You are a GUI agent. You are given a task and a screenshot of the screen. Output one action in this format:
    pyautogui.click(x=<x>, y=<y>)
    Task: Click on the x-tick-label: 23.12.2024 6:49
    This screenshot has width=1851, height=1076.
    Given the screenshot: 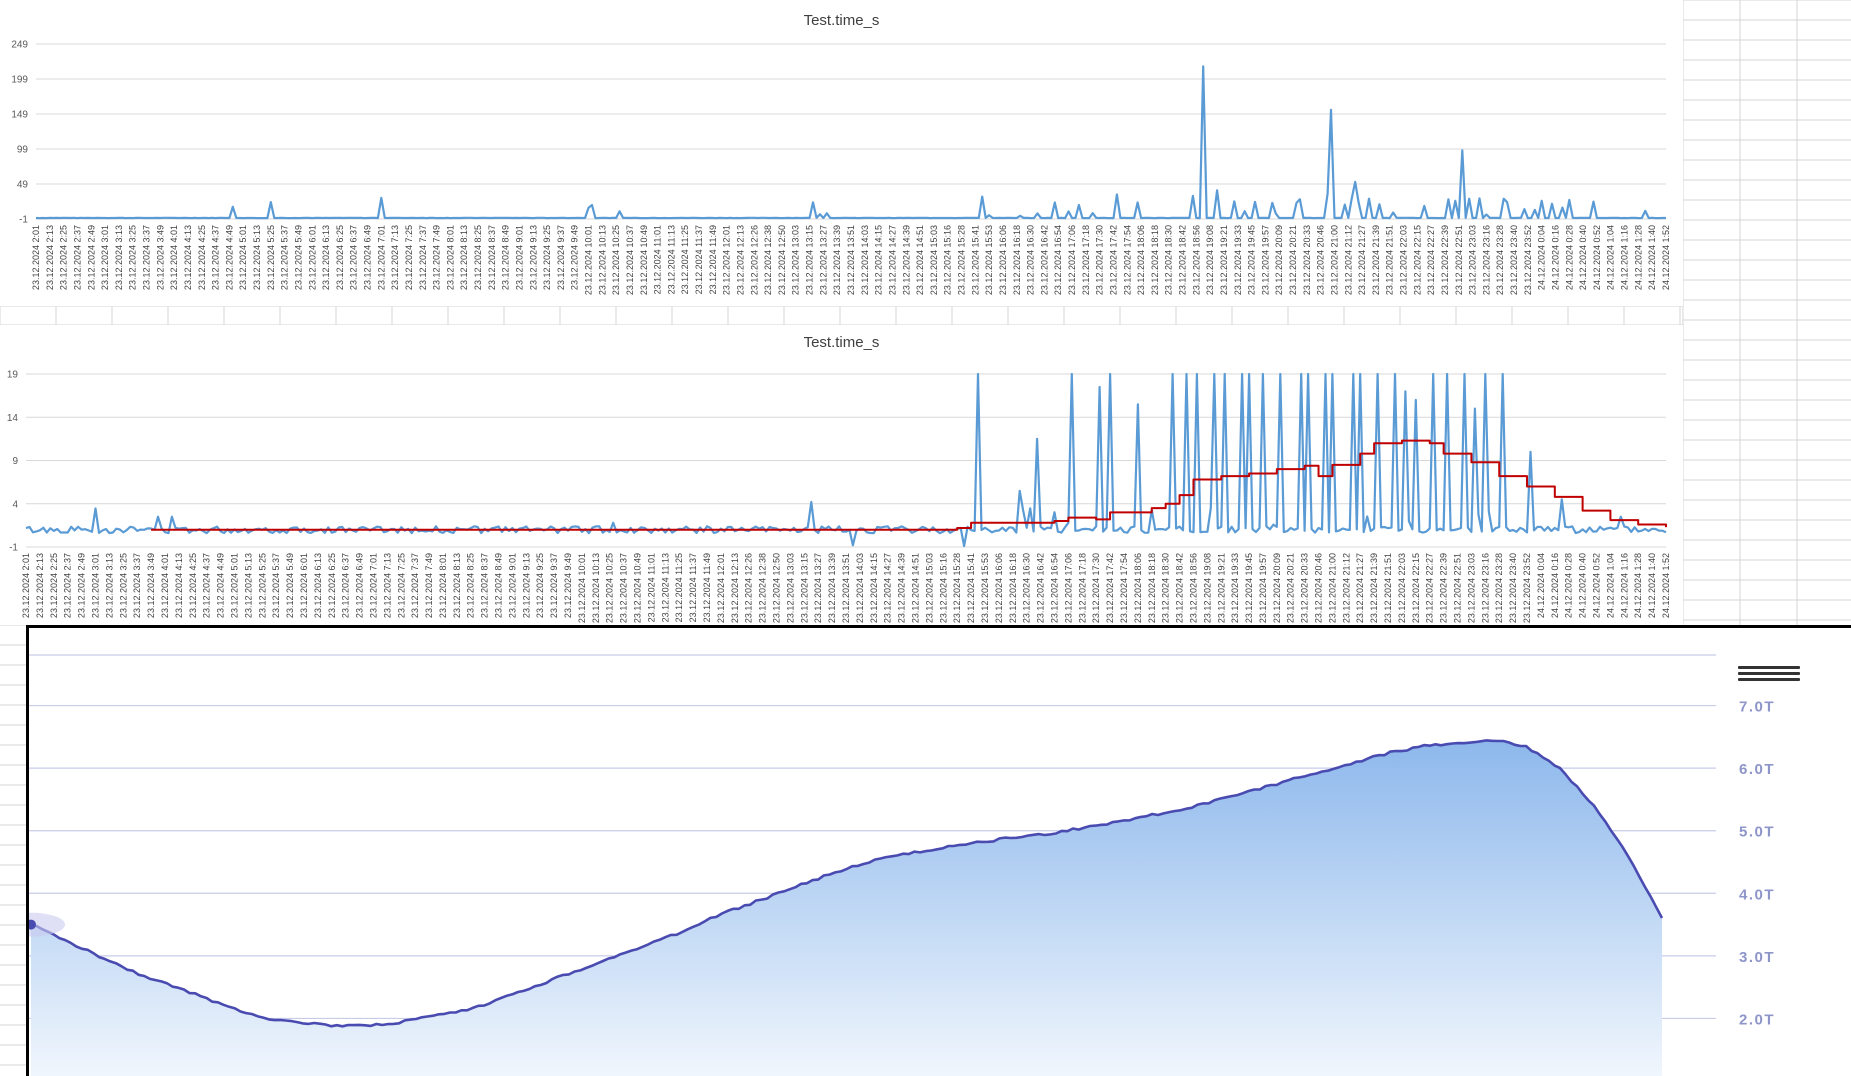 What is the action you would take?
    pyautogui.click(x=360, y=585)
    